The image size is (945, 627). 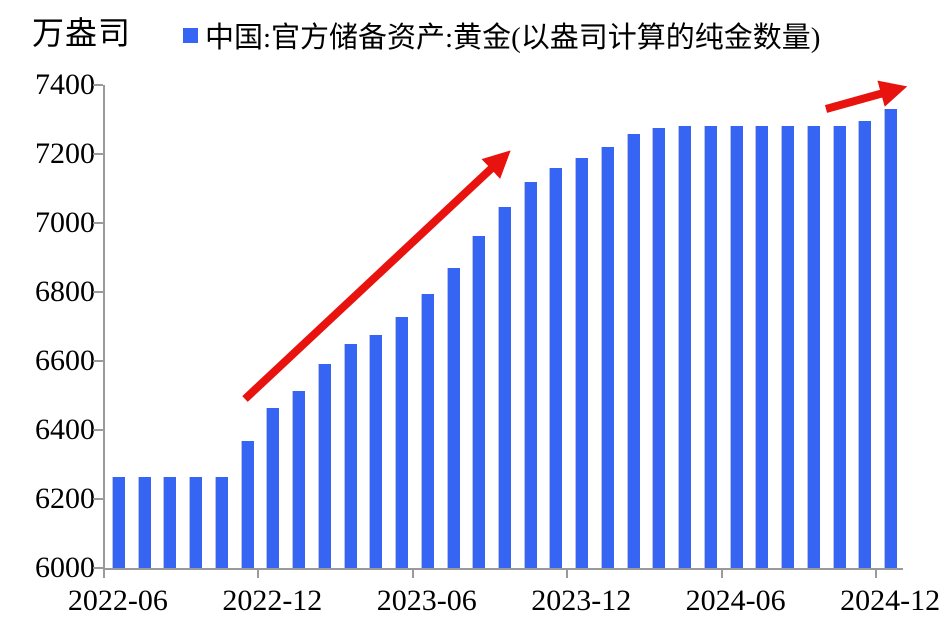 What do you see at coordinates (65, 153) in the screenshot?
I see `y-axis-tick-label: 7200` at bounding box center [65, 153].